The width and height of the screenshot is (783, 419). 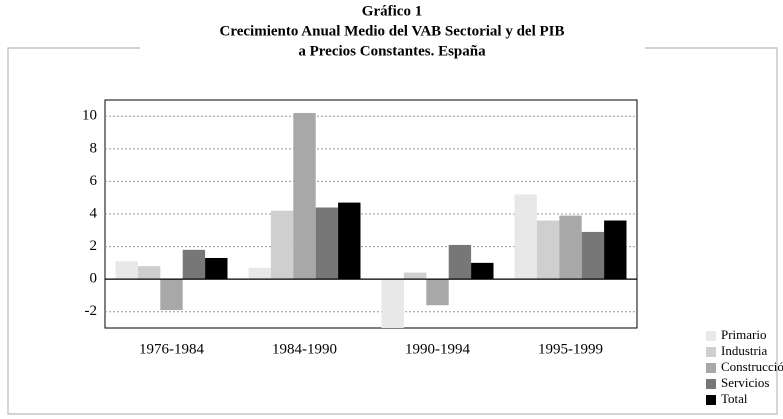 What do you see at coordinates (171, 349) in the screenshot?
I see `x-tick-label: 1976-1984` at bounding box center [171, 349].